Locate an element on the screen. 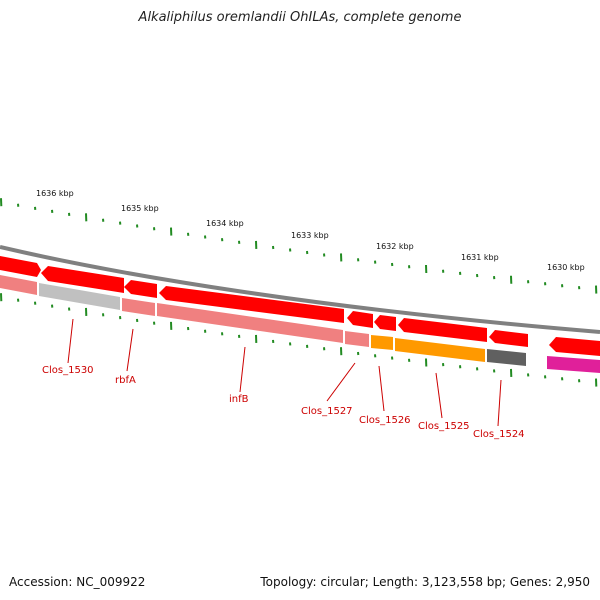 The height and width of the screenshot is (600, 600). gene-label-clos-1527: Clos_1527 is located at coordinates (327, 411).